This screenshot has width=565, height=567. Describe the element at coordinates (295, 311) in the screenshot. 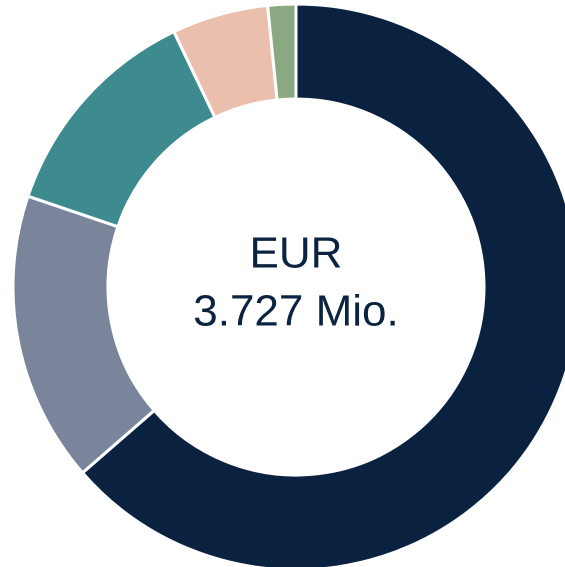

I see `center-value: 3.727 Mio.` at that location.